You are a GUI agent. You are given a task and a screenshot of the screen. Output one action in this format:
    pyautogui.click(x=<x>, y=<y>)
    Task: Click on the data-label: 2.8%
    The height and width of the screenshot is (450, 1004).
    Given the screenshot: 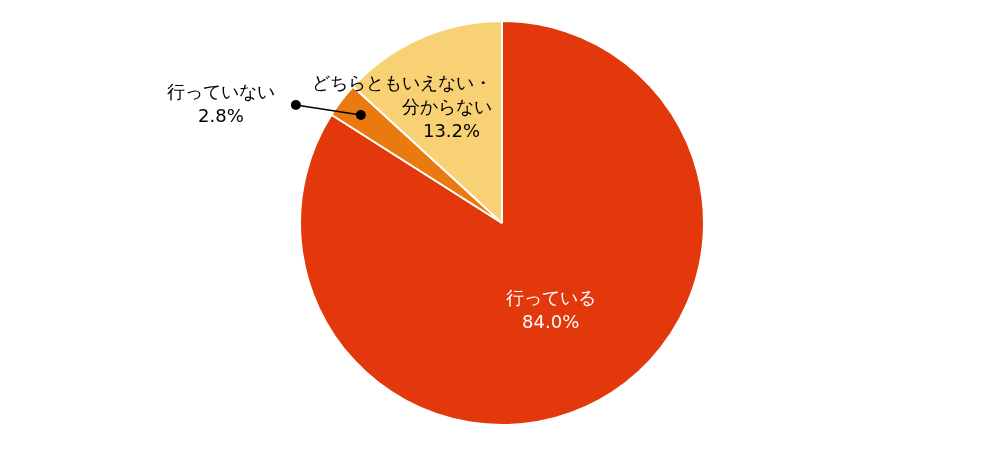 What is the action you would take?
    pyautogui.click(x=220, y=115)
    